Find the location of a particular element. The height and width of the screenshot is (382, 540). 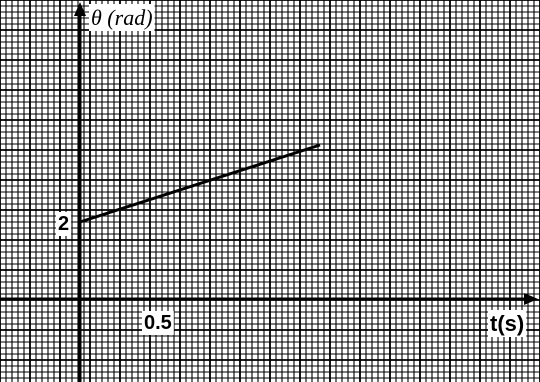

x-axis-arrow is located at coordinates (531, 299).